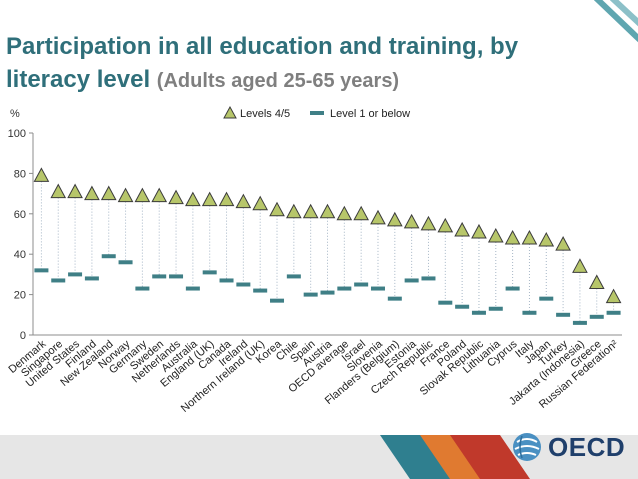  Describe the element at coordinates (587, 446) in the screenshot. I see `oecd-logo-text: OECD` at that location.